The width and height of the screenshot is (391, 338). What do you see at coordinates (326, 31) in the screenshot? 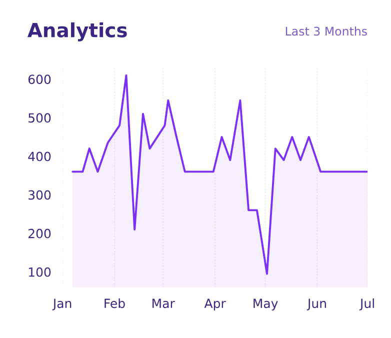
I see `chart-subtitle: Last 3 Months` at bounding box center [326, 31].